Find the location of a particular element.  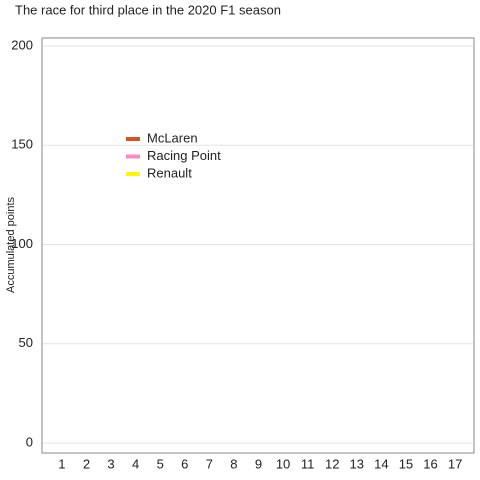

x-tick-label: 11 is located at coordinates (308, 463).